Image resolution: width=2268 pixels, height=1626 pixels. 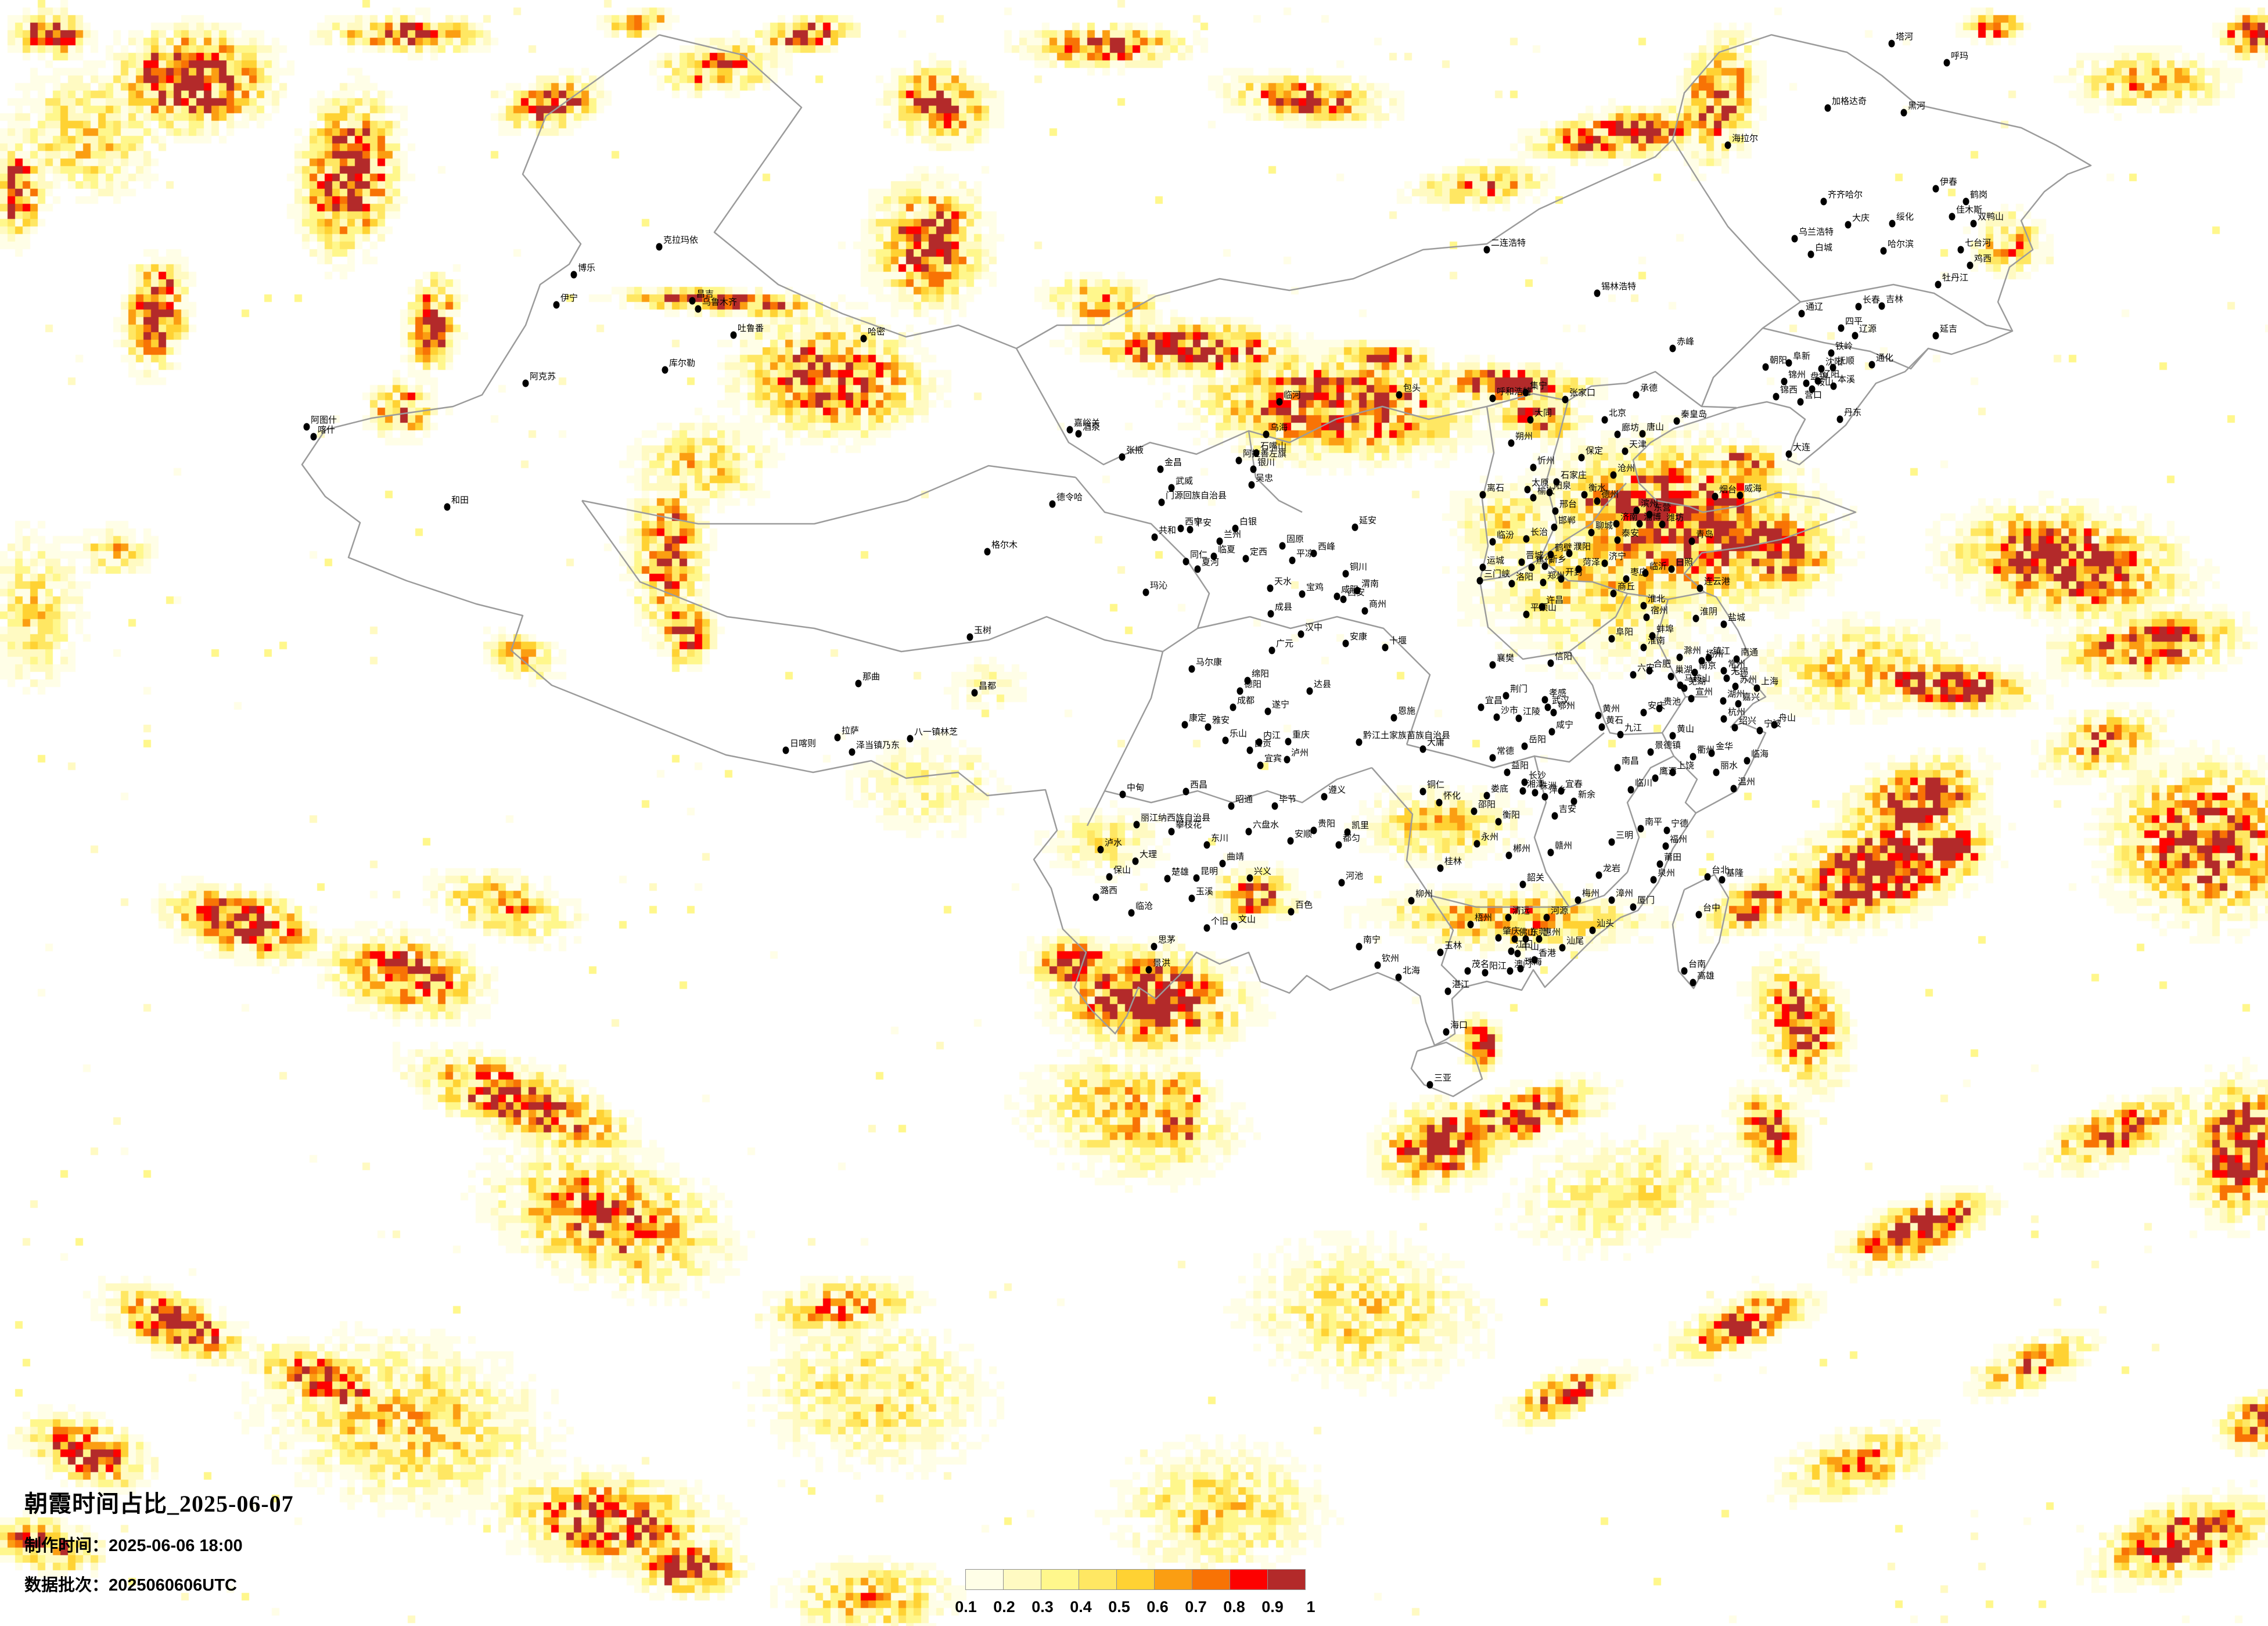 I want to click on legend-box-0.7-0.8, so click(x=1211, y=1579).